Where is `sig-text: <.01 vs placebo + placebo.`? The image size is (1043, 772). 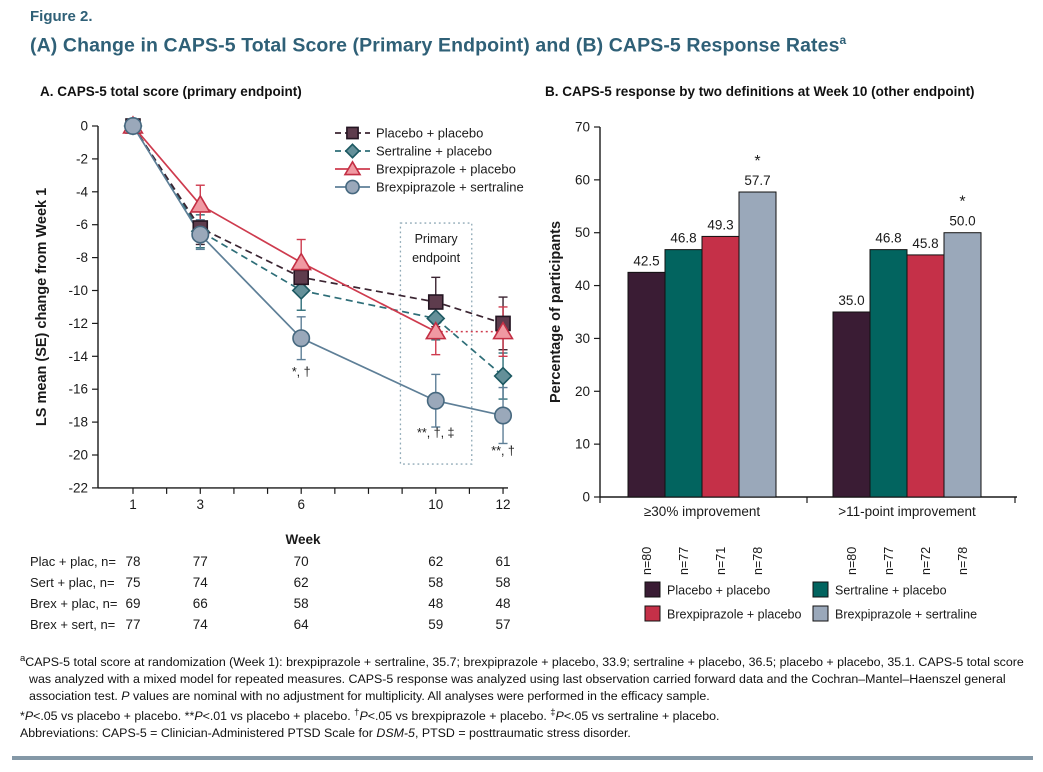 sig-text: <.01 vs placebo + placebo. is located at coordinates (278, 715).